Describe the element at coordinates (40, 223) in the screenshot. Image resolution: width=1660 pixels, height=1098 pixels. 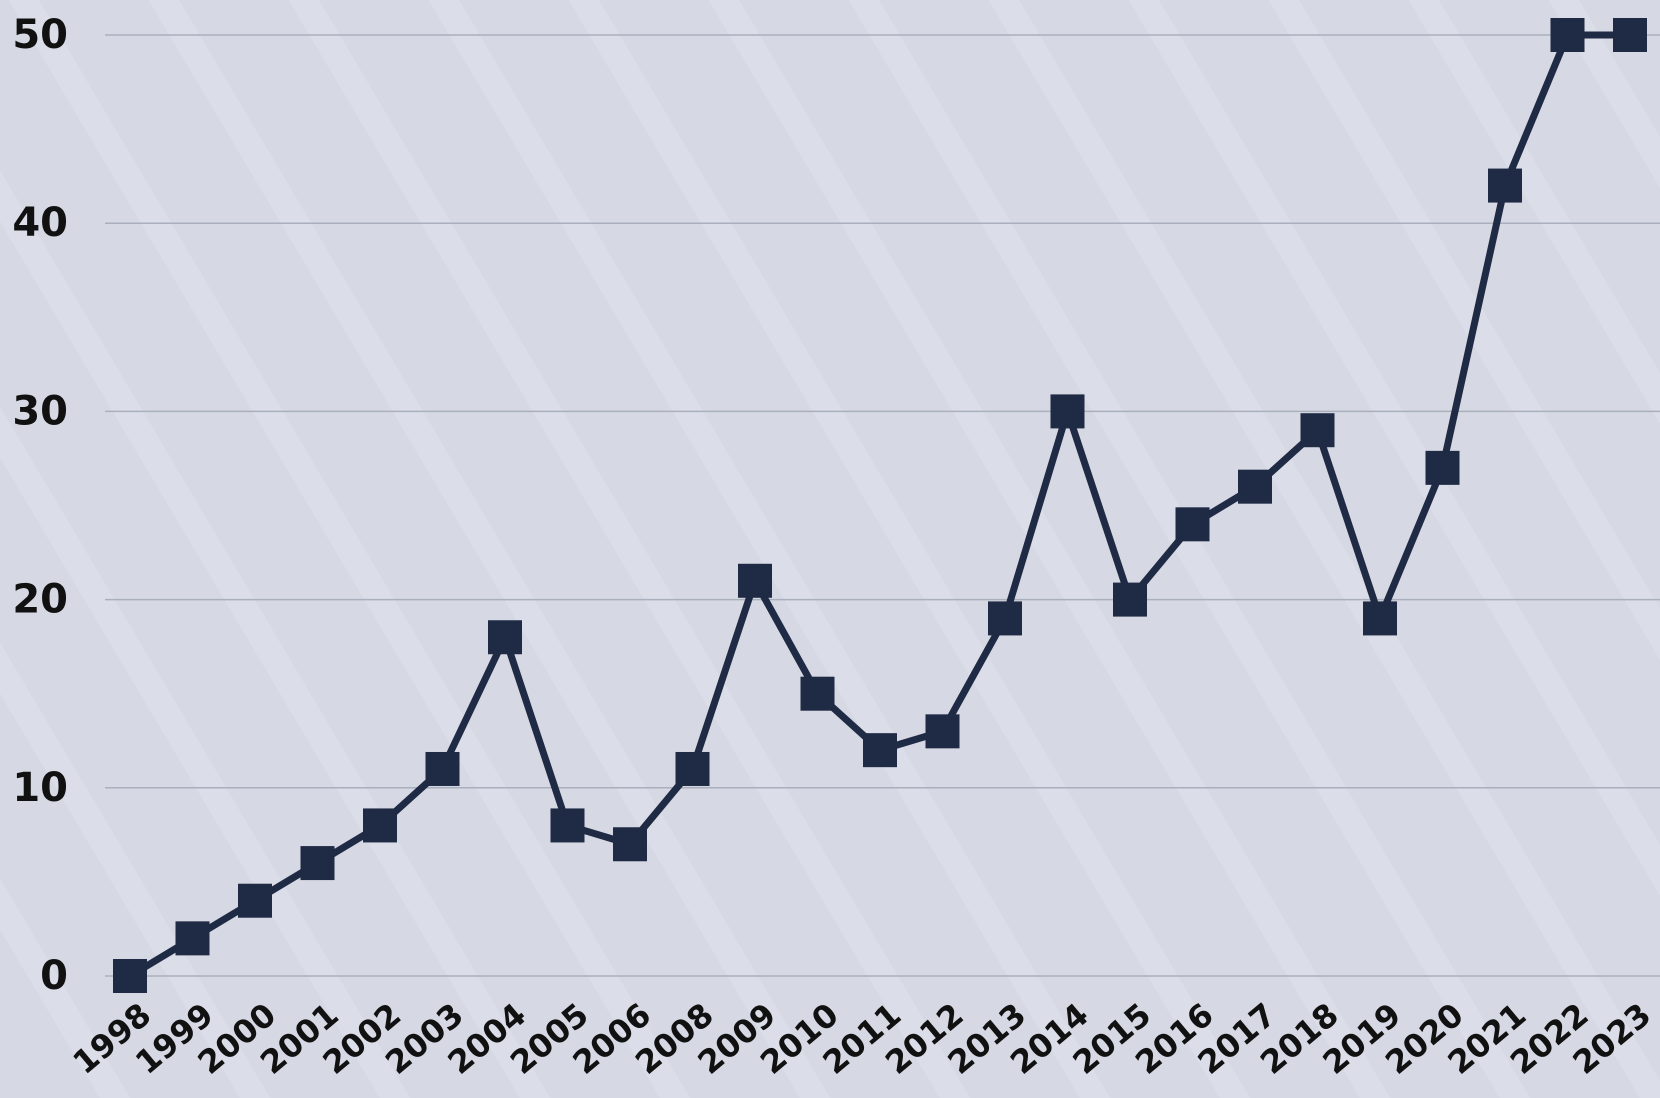
I see `y-tick-label: 40` at that location.